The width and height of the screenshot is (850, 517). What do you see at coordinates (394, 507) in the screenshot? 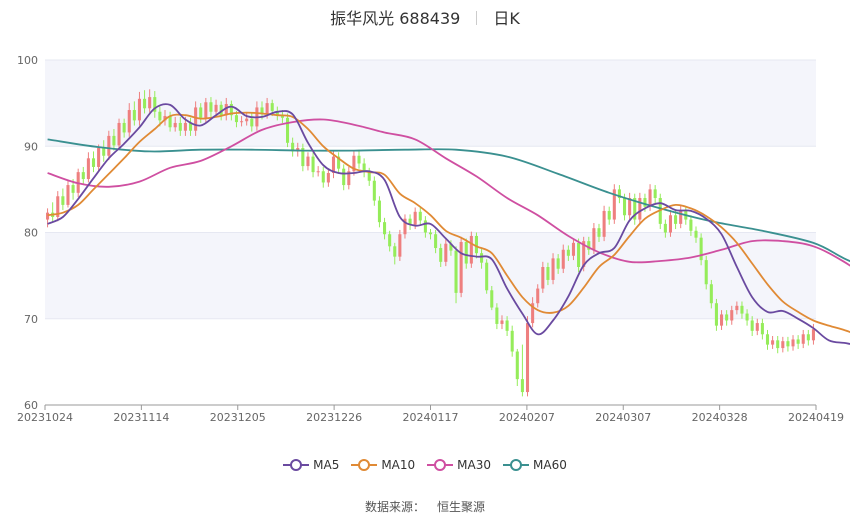
I see `source-label: 数据来源：` at bounding box center [394, 507].